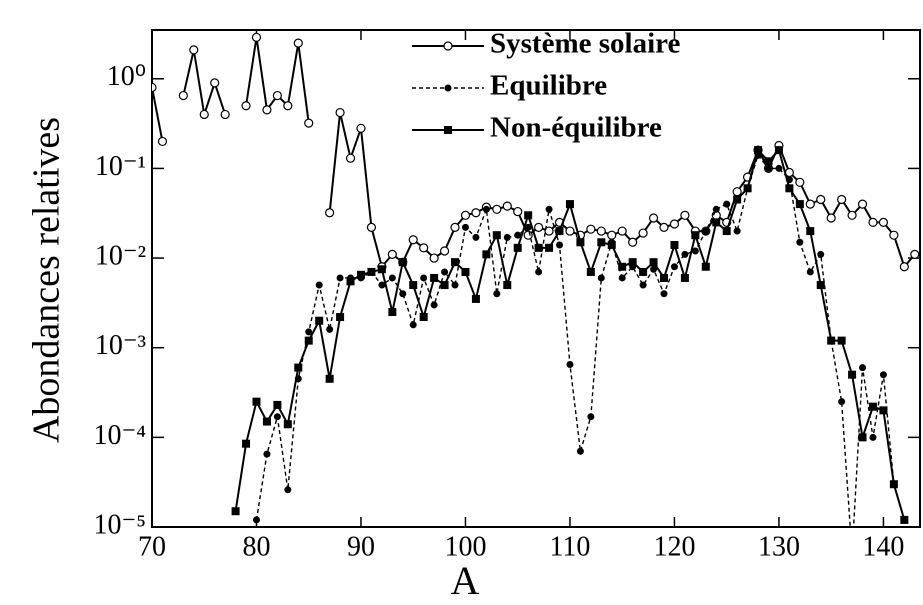 Image resolution: width=923 pixels, height=605 pixels. Describe the element at coordinates (126, 76) in the screenshot. I see `y-tick-label: 10⁰` at that location.